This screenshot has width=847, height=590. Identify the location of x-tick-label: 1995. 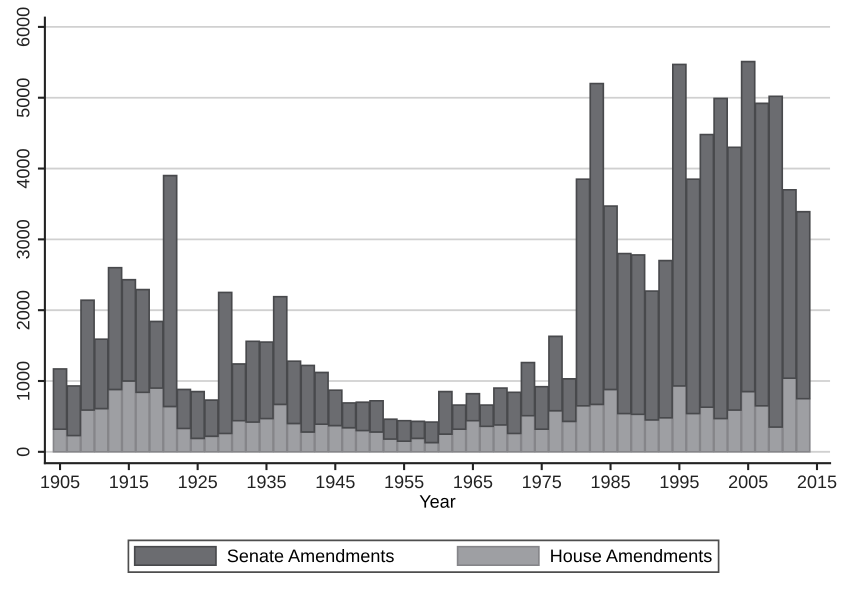
(679, 481).